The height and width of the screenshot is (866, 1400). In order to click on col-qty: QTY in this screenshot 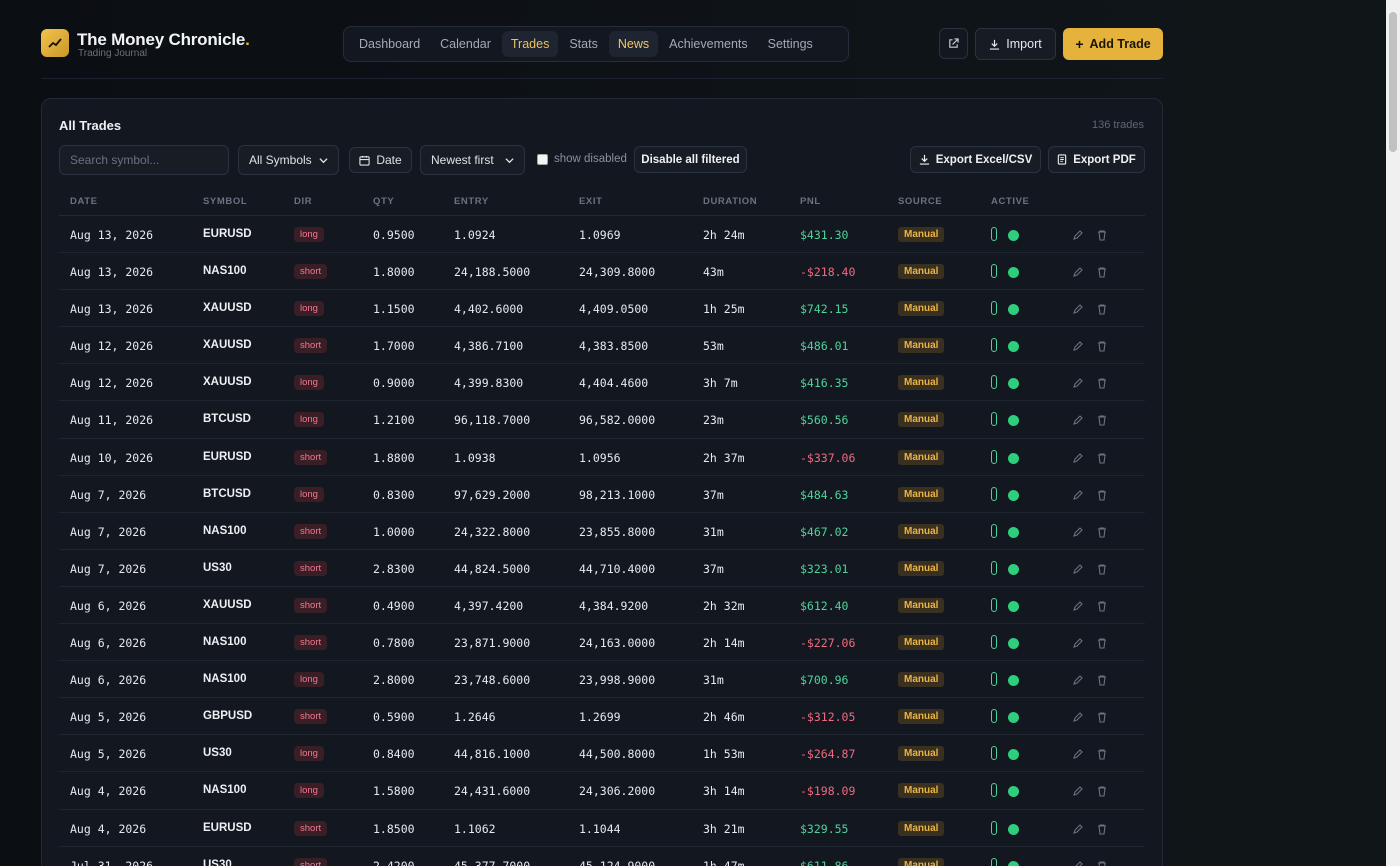, I will do `click(384, 201)`.